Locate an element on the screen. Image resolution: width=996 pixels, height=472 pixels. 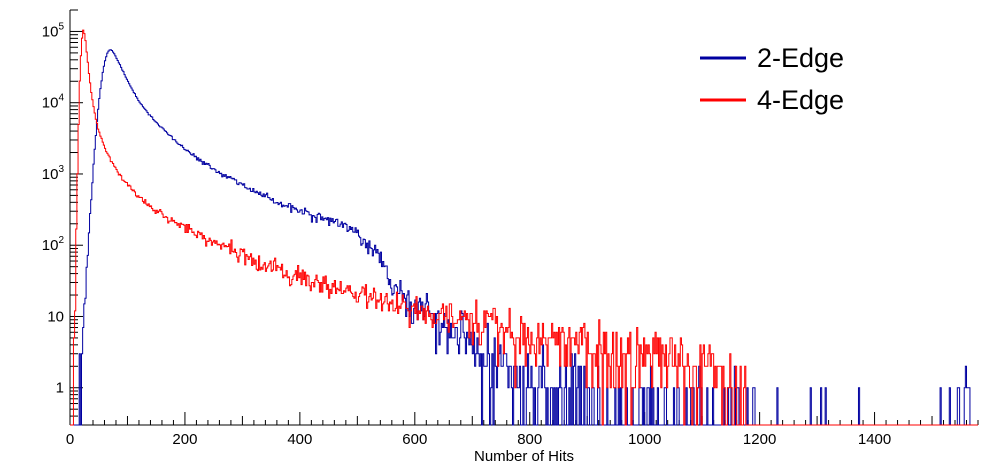
svg-text: 1400 is located at coordinates (874, 439).